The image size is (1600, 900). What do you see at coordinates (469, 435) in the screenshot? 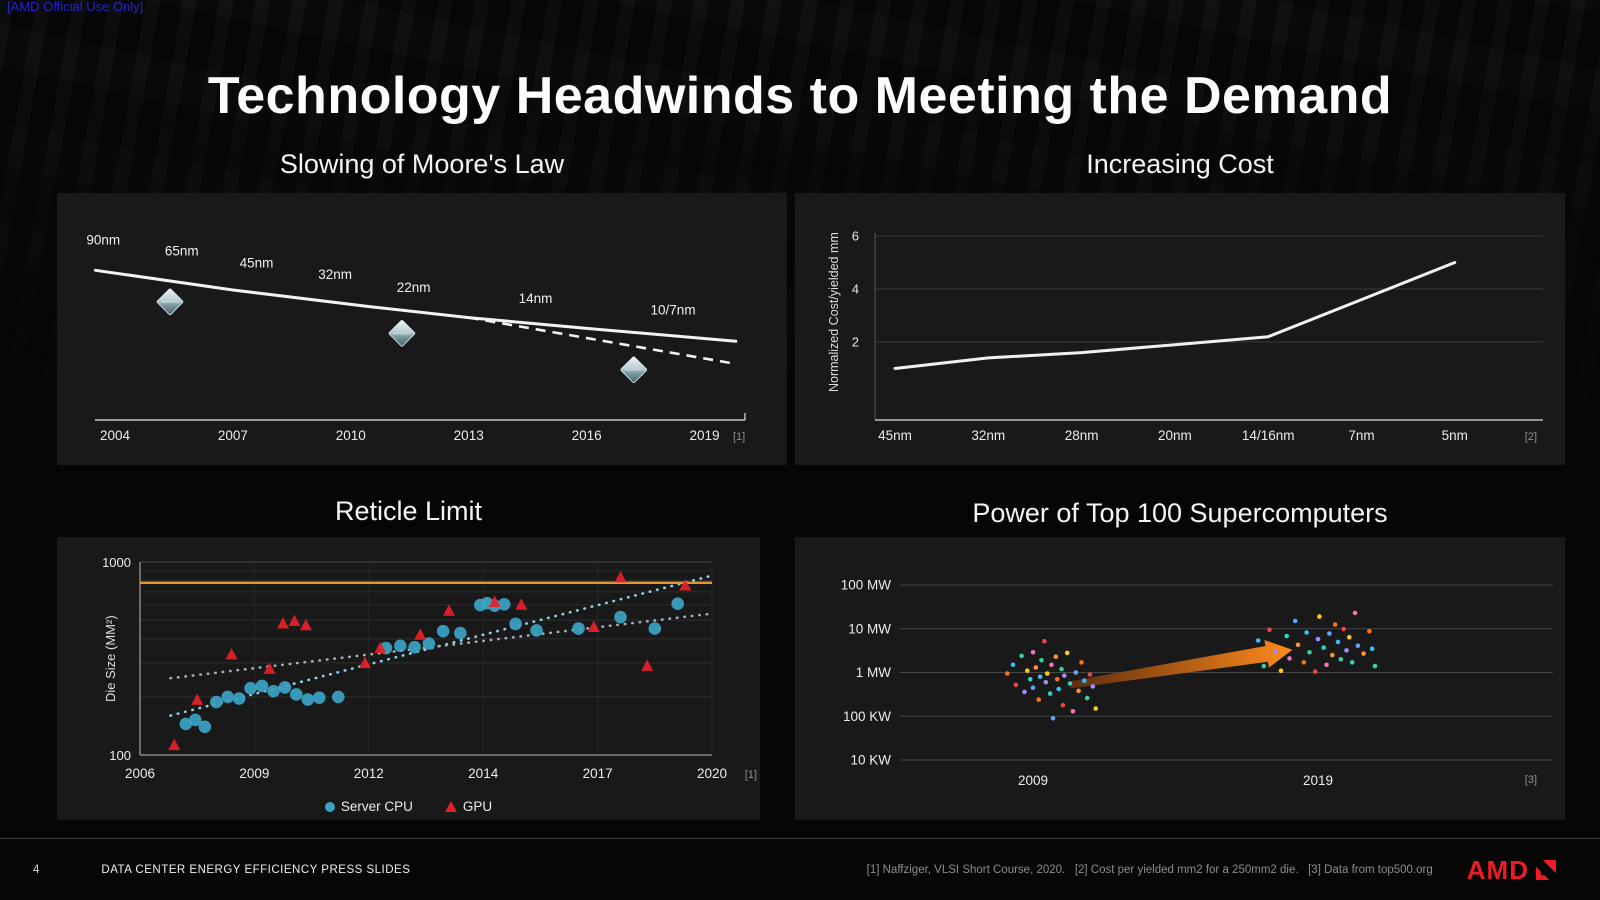
I see `svg-text: 2013` at bounding box center [469, 435].